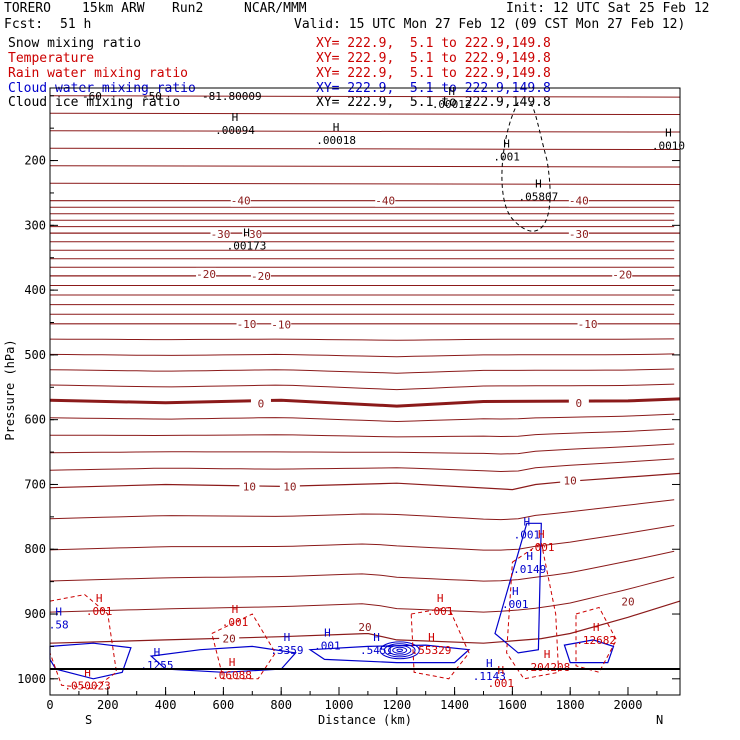  What do you see at coordinates (659, 720) in the screenshot?
I see `x-end-label-north: N` at bounding box center [659, 720].